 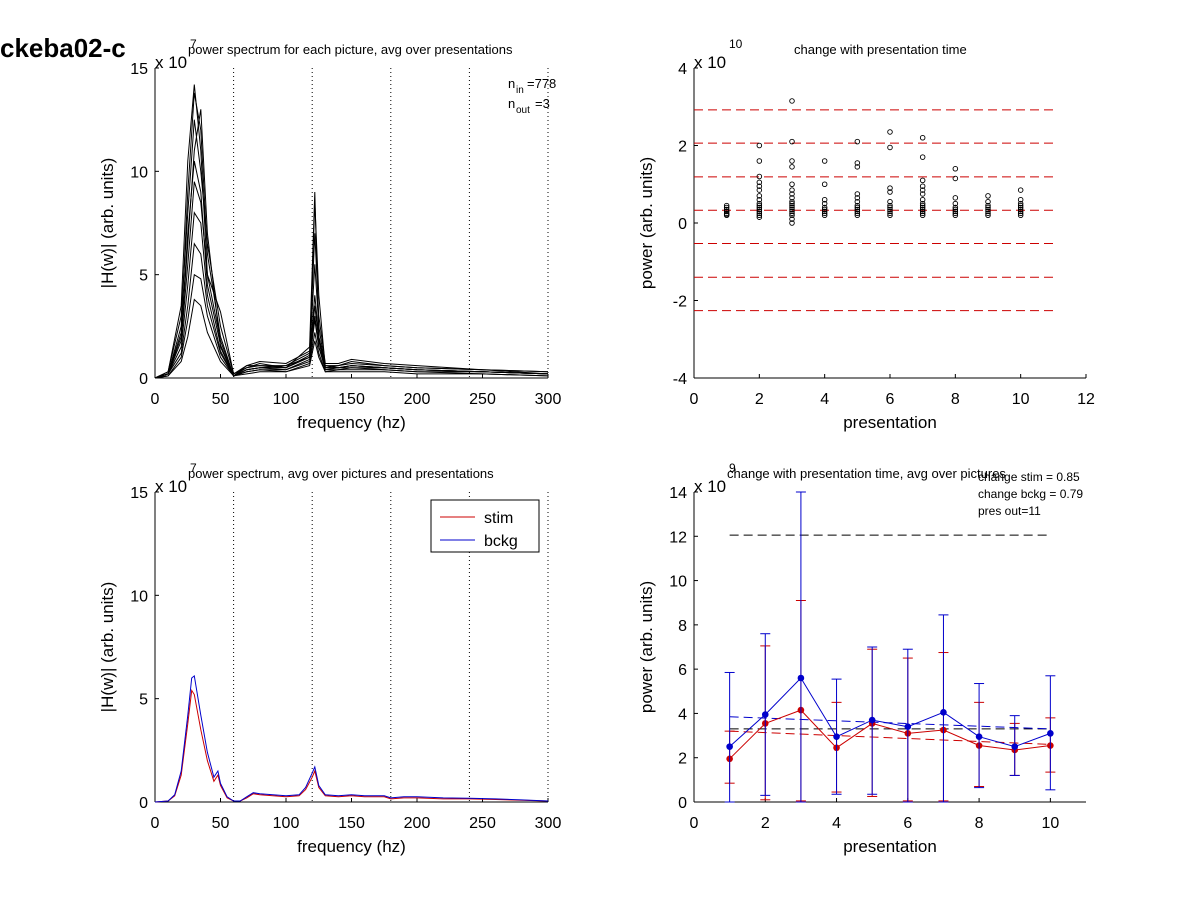 I want to click on x-tick-label: 10, so click(x=1021, y=399).